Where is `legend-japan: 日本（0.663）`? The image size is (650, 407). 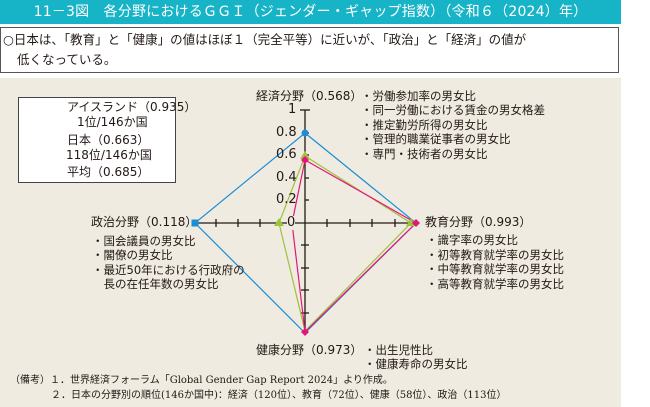 legend-japan: 日本（0.663） is located at coordinates (108, 140).